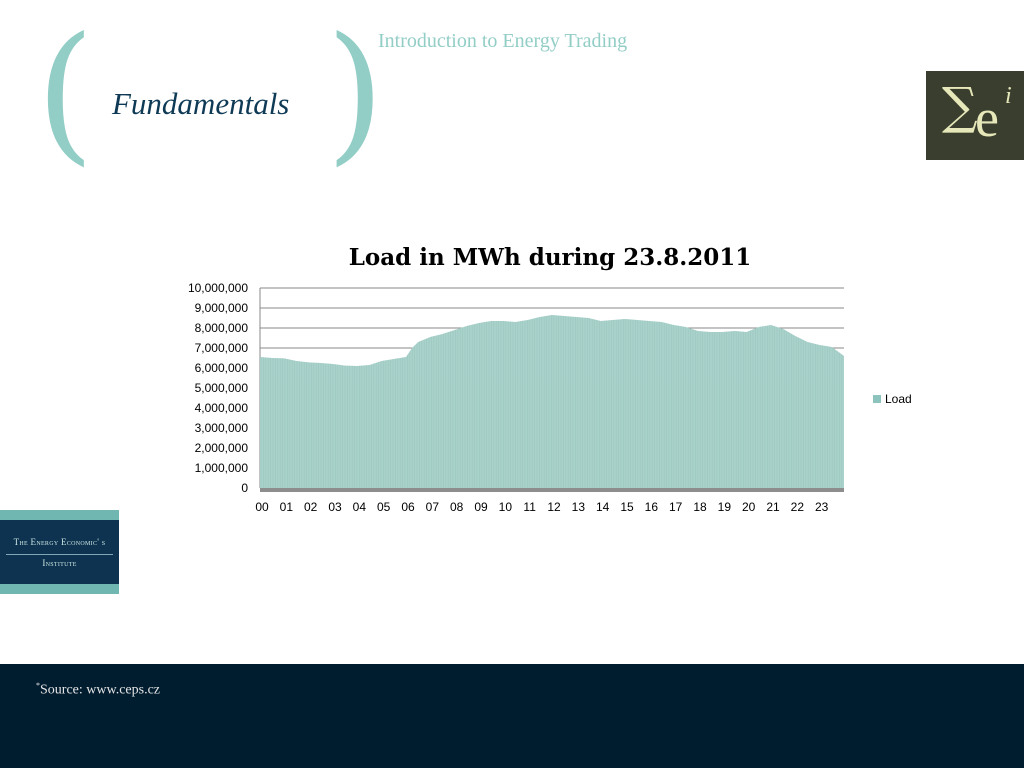 The height and width of the screenshot is (768, 1024). Describe the element at coordinates (457, 507) in the screenshot. I see `x-tick-label: 08` at that location.